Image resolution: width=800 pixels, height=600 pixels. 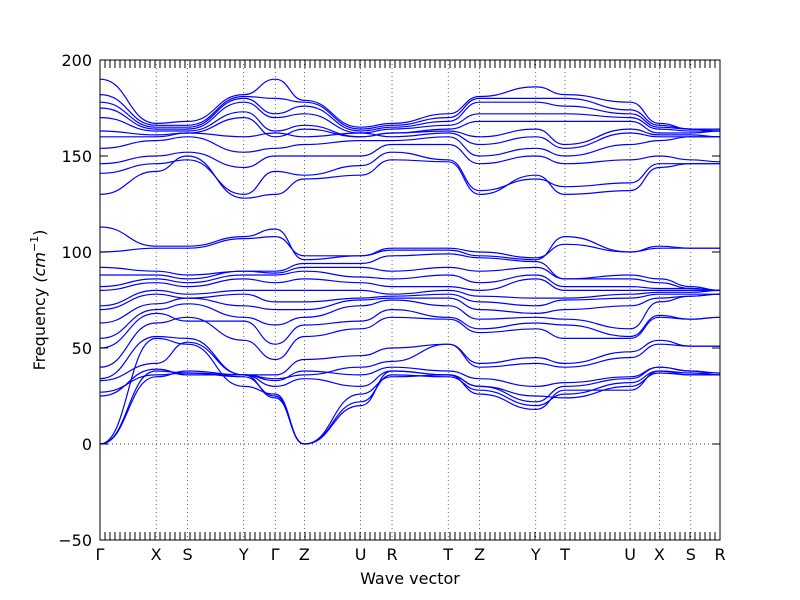 I want to click on y-tick-label: 50, so click(x=82, y=348).